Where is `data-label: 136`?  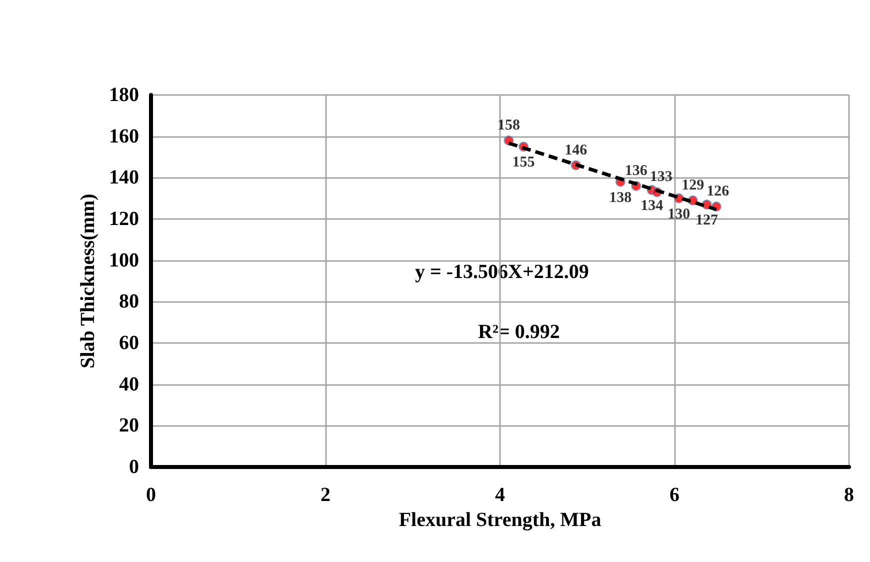
data-label: 136 is located at coordinates (636, 170).